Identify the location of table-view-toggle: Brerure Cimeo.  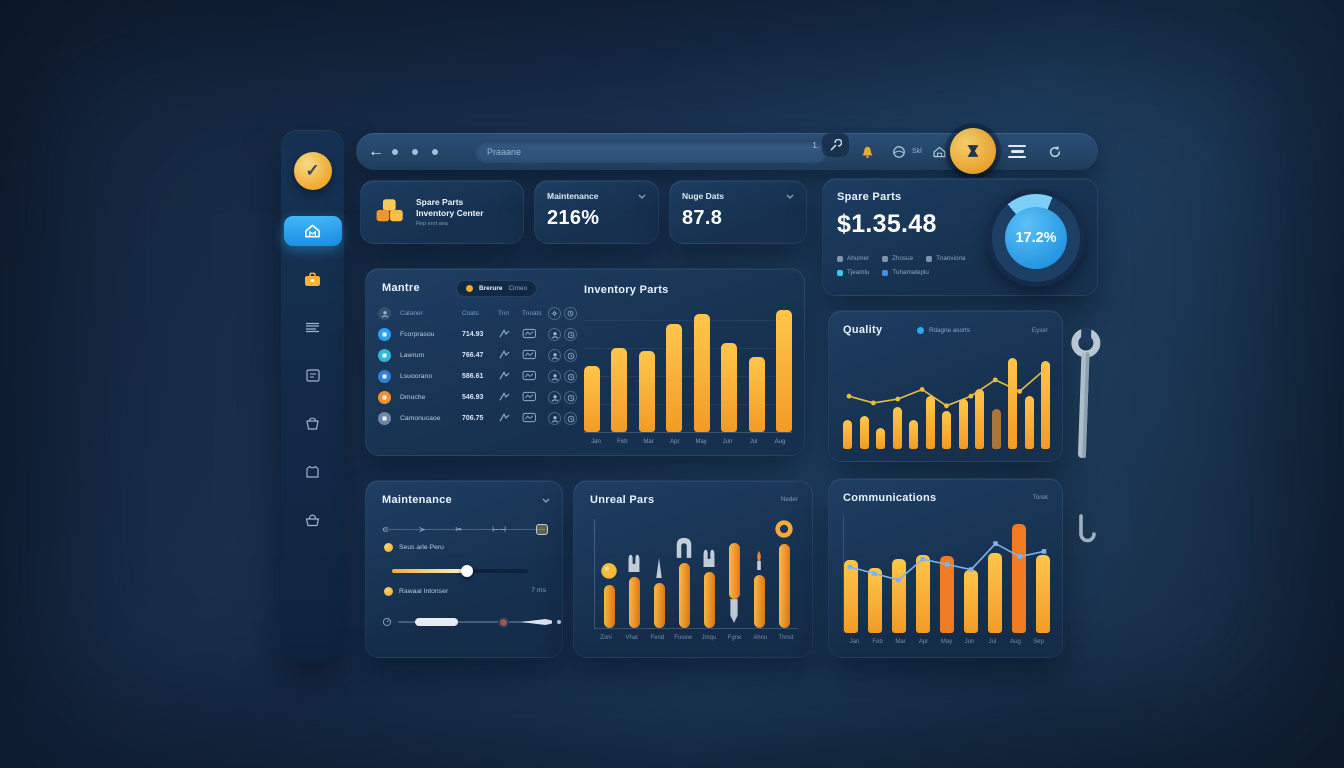
(497, 288).